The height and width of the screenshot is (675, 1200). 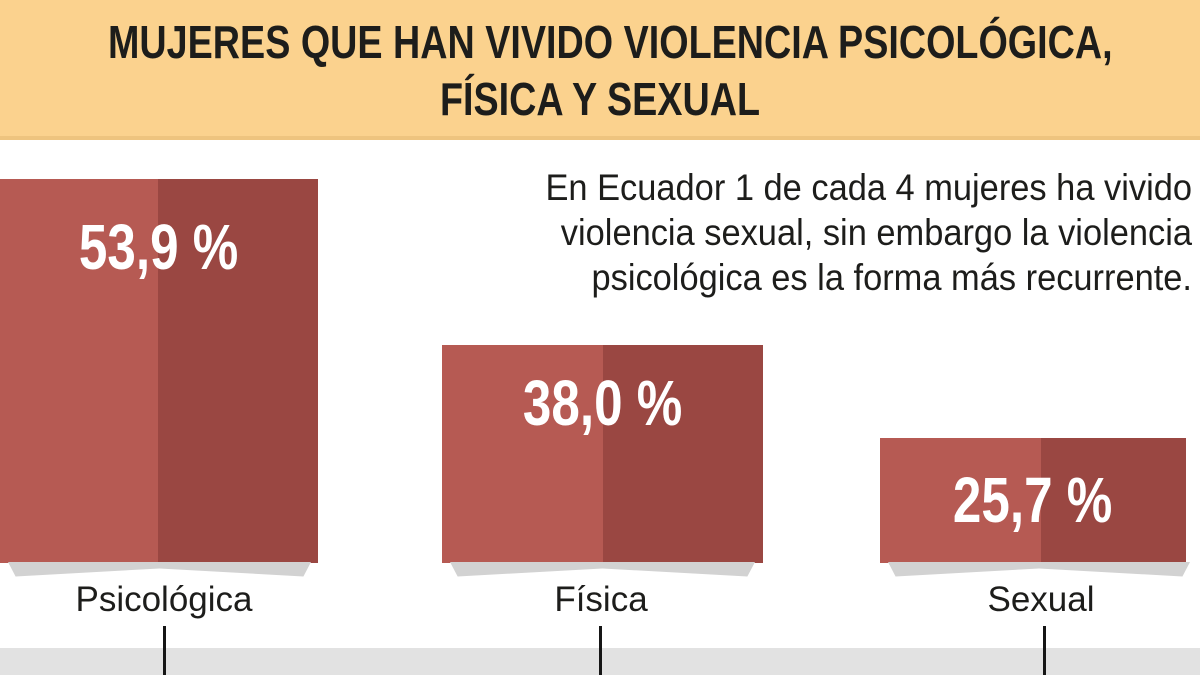 I want to click on category-label-fisica: Física, so click(x=601, y=599).